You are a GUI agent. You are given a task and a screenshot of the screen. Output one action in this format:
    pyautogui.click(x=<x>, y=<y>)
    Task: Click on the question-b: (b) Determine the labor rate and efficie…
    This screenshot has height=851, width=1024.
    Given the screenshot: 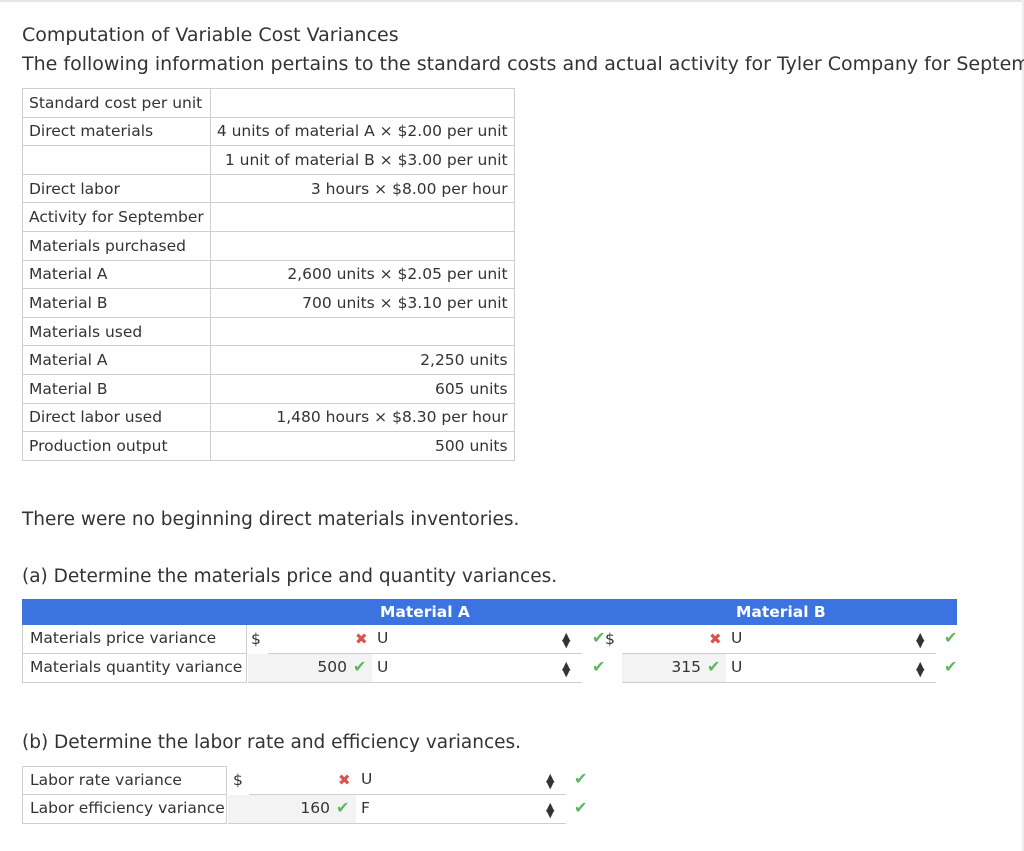 What is the action you would take?
    pyautogui.click(x=272, y=742)
    